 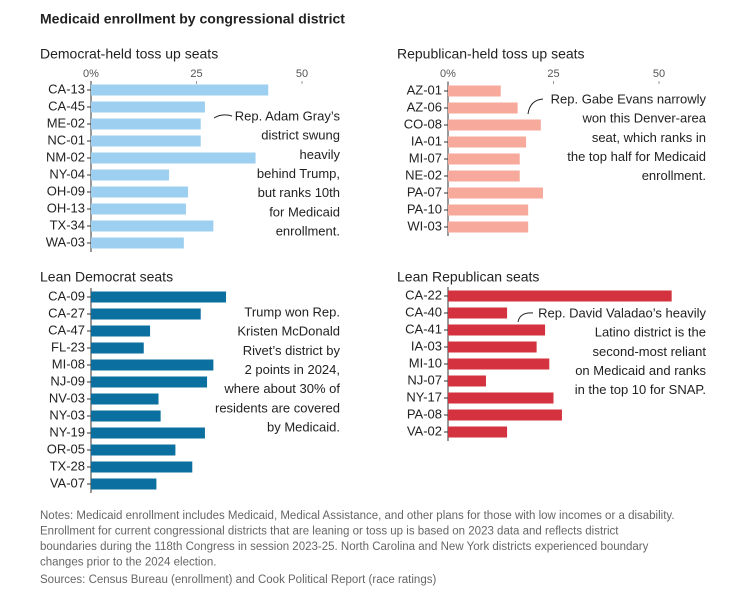 I want to click on annotation: Trump won Rep., so click(x=292, y=311).